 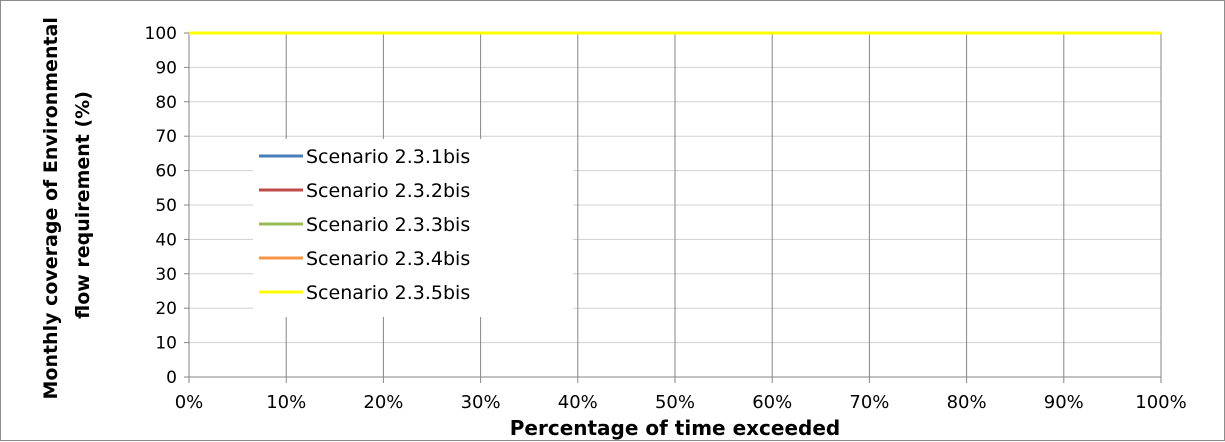 What do you see at coordinates (869, 402) in the screenshot?
I see `x-tick-label: 70%` at bounding box center [869, 402].